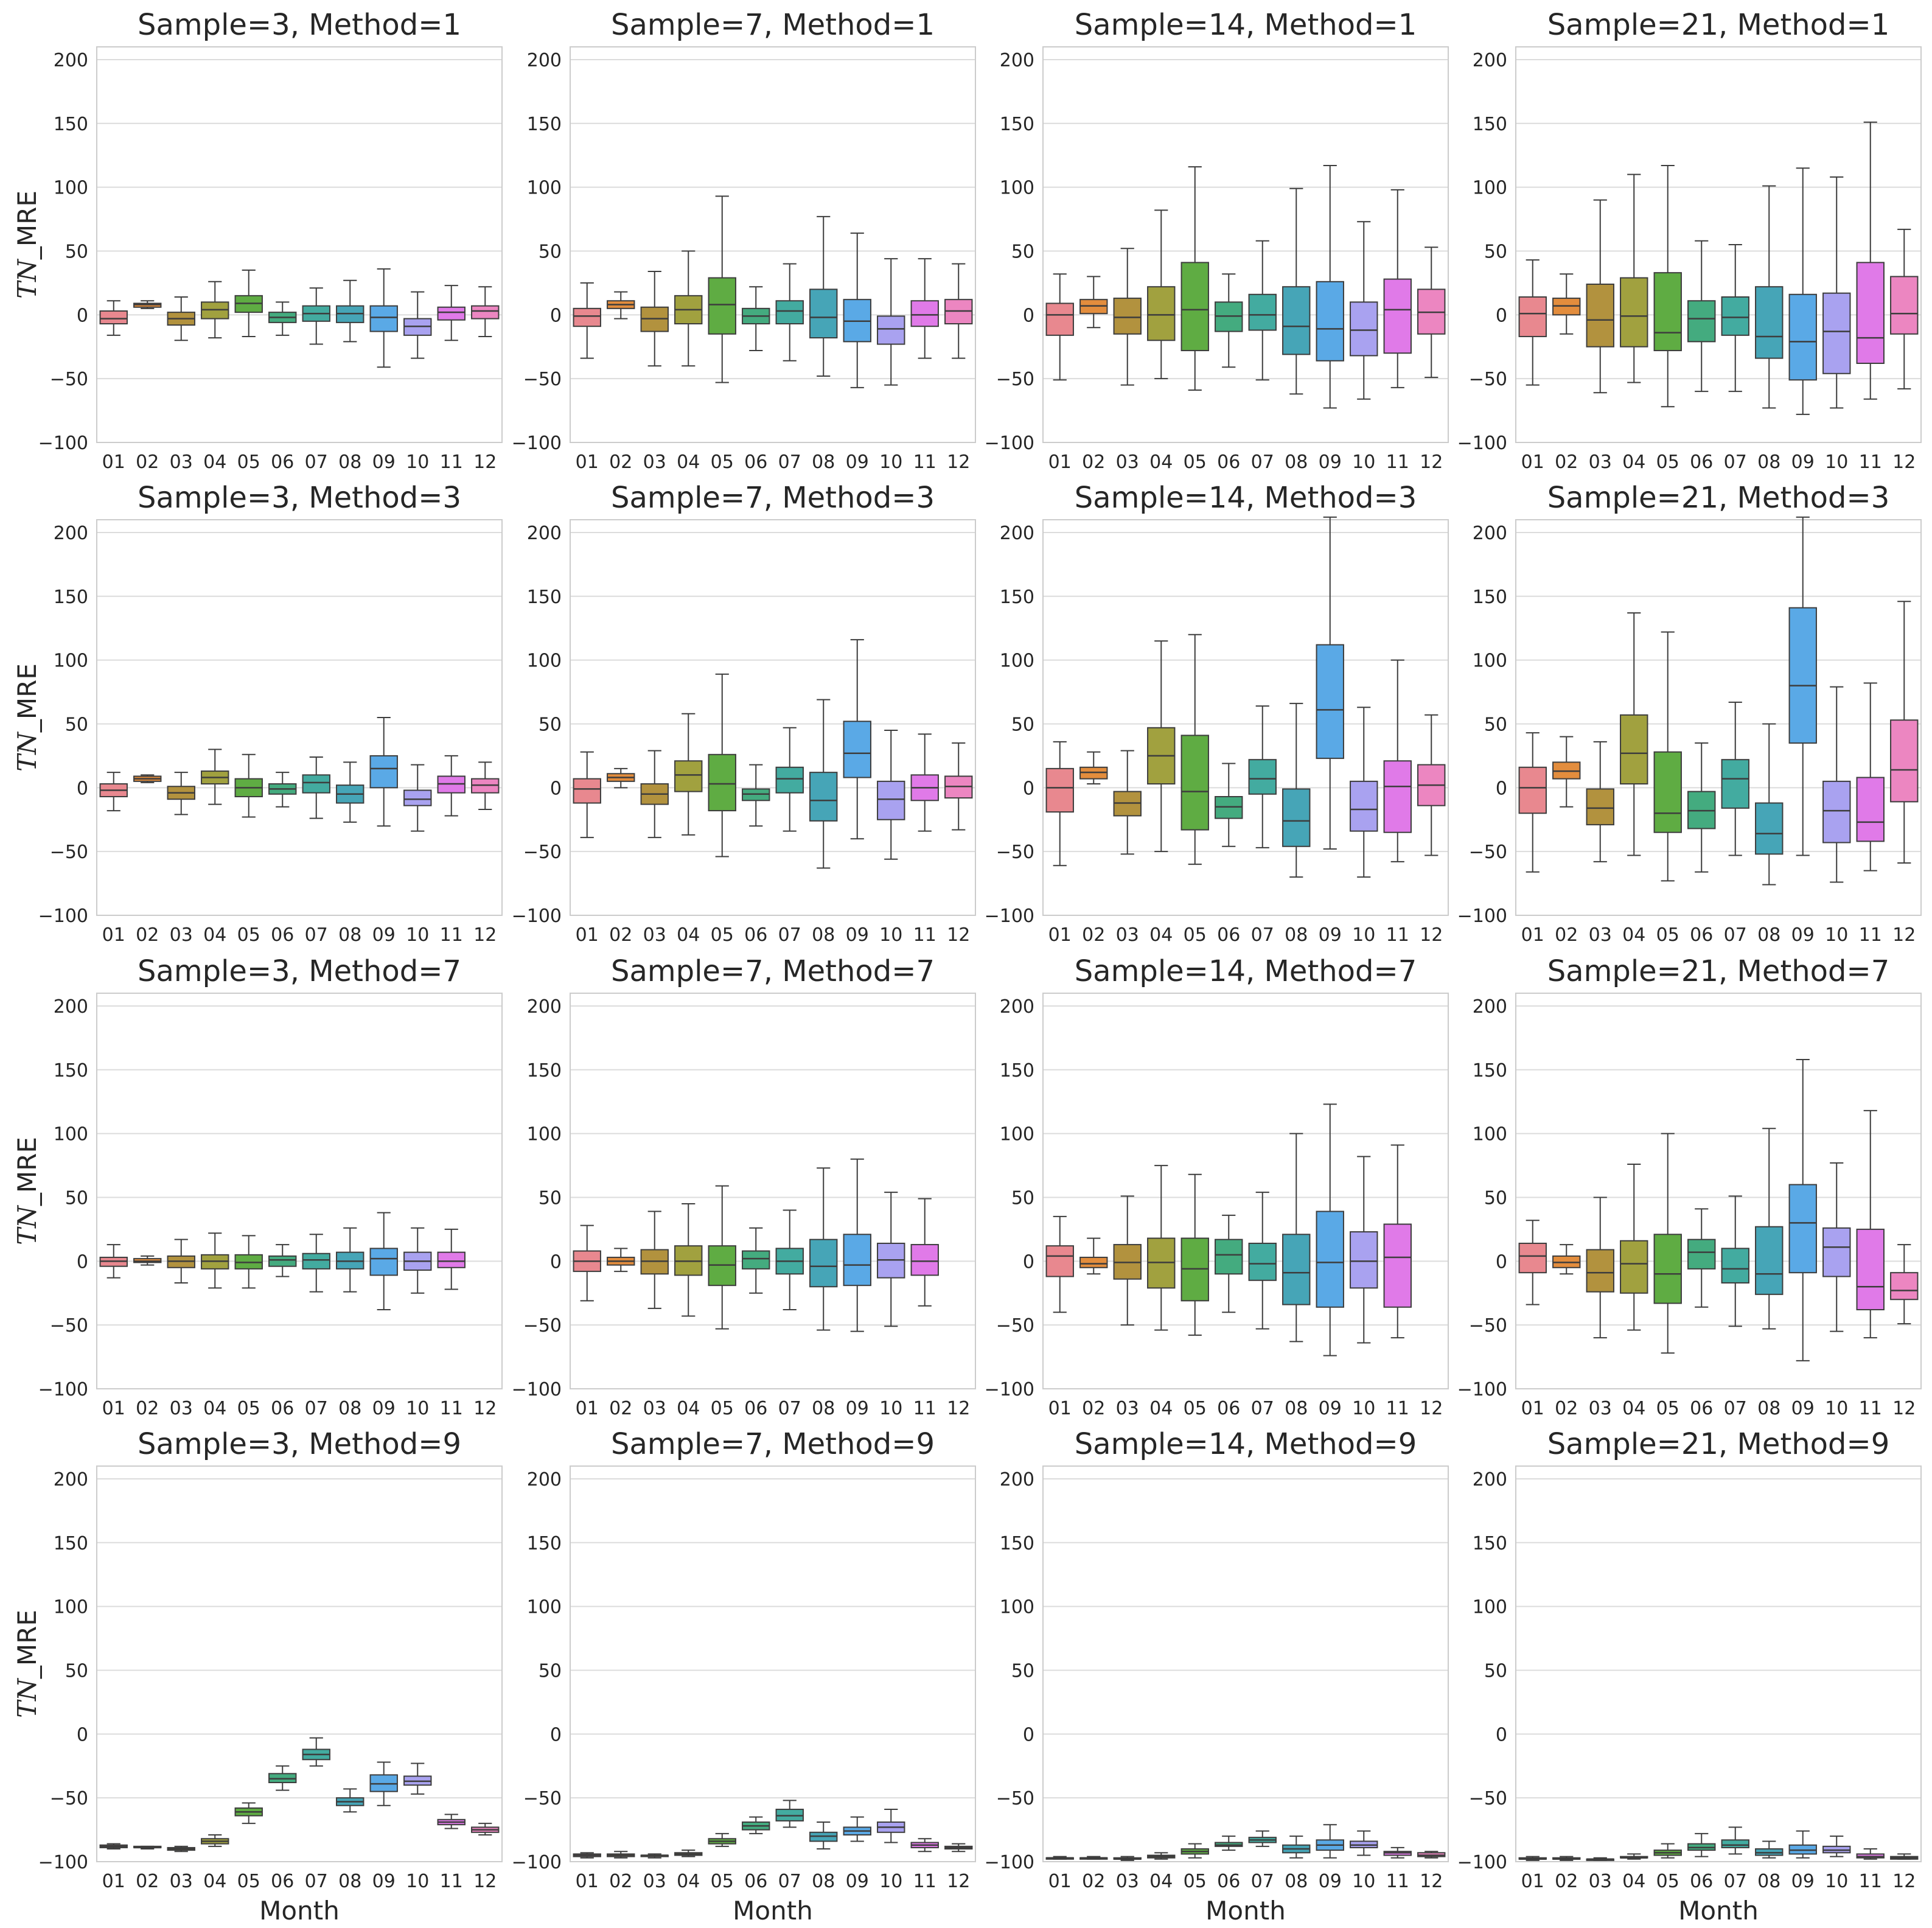 The image size is (1932, 1928). What do you see at coordinates (299, 1911) in the screenshot?
I see `x-axis-label: Month` at bounding box center [299, 1911].